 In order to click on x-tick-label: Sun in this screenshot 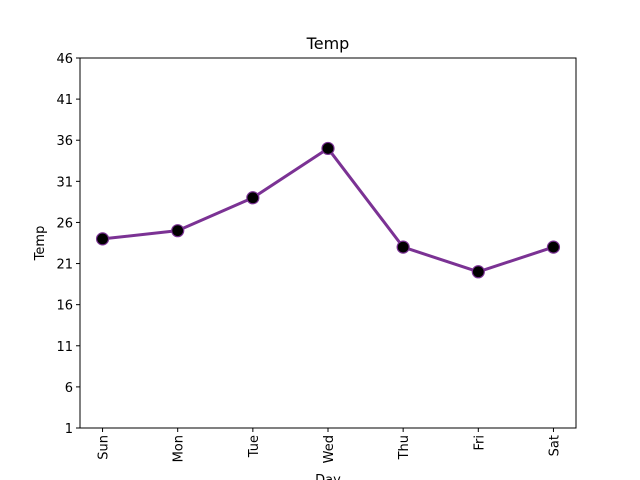, I will do `click(104, 447)`.